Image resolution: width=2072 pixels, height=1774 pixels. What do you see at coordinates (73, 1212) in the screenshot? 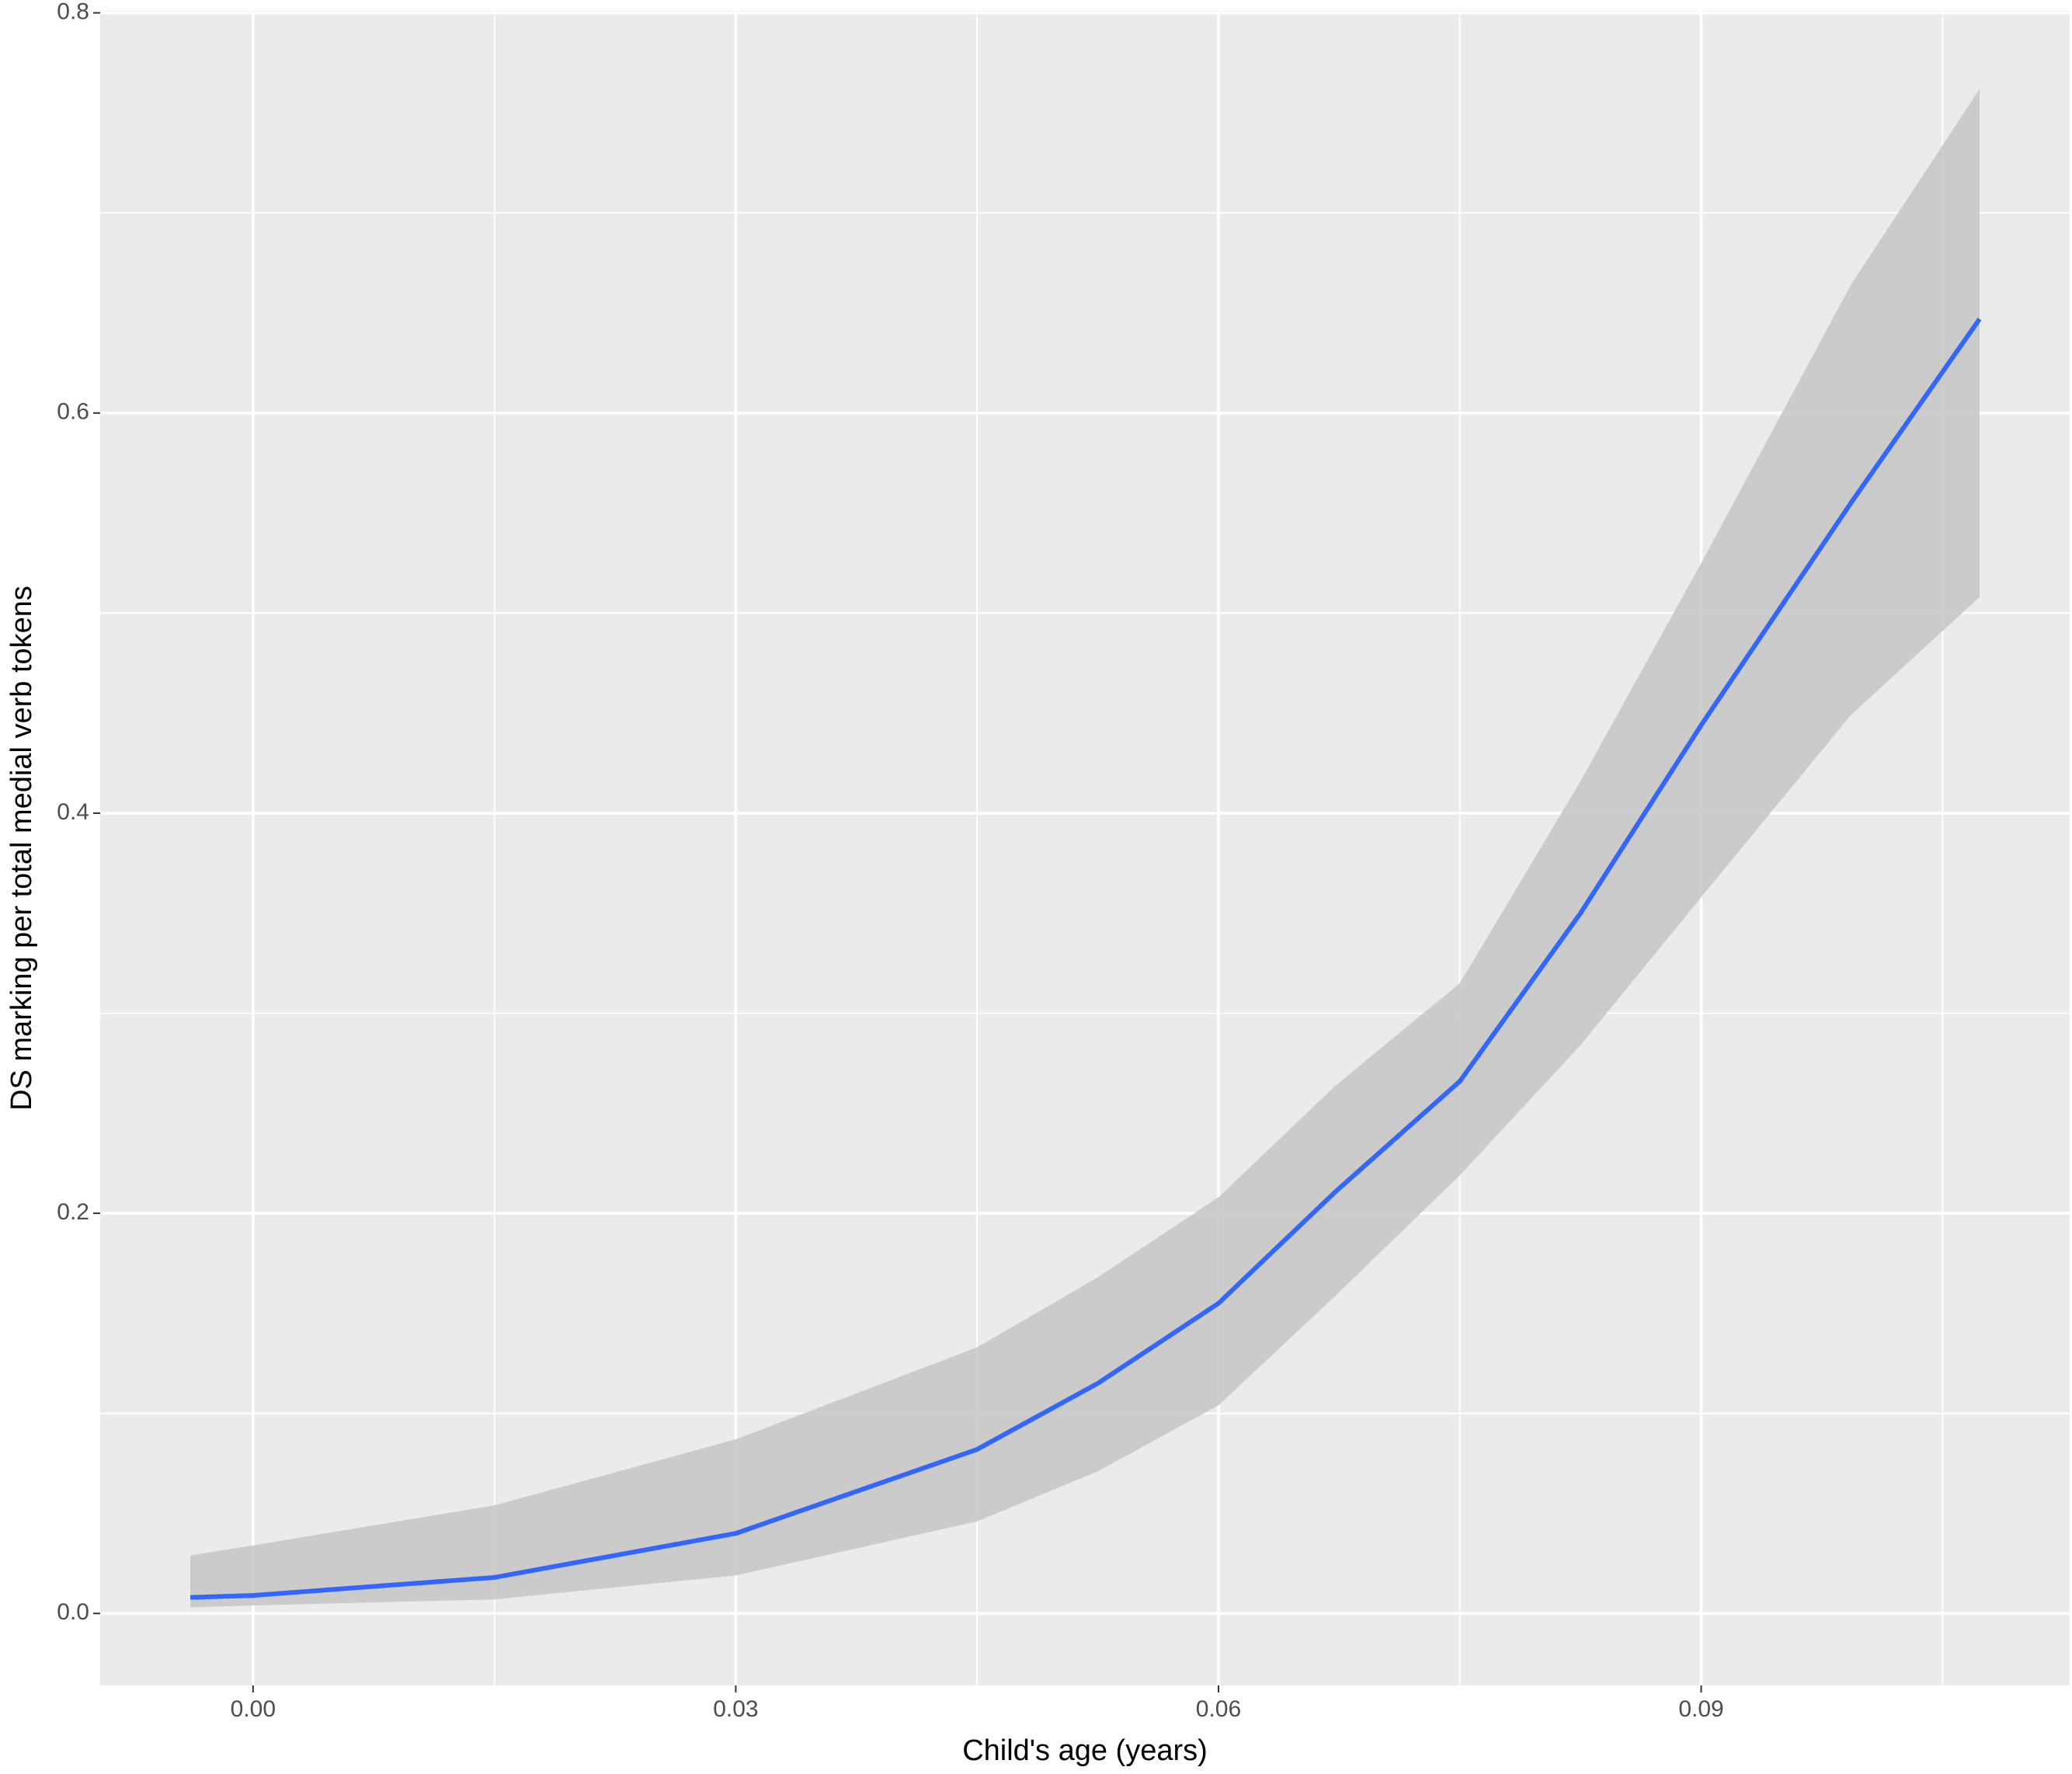
I see `y-tick-label: 0.2` at bounding box center [73, 1212].